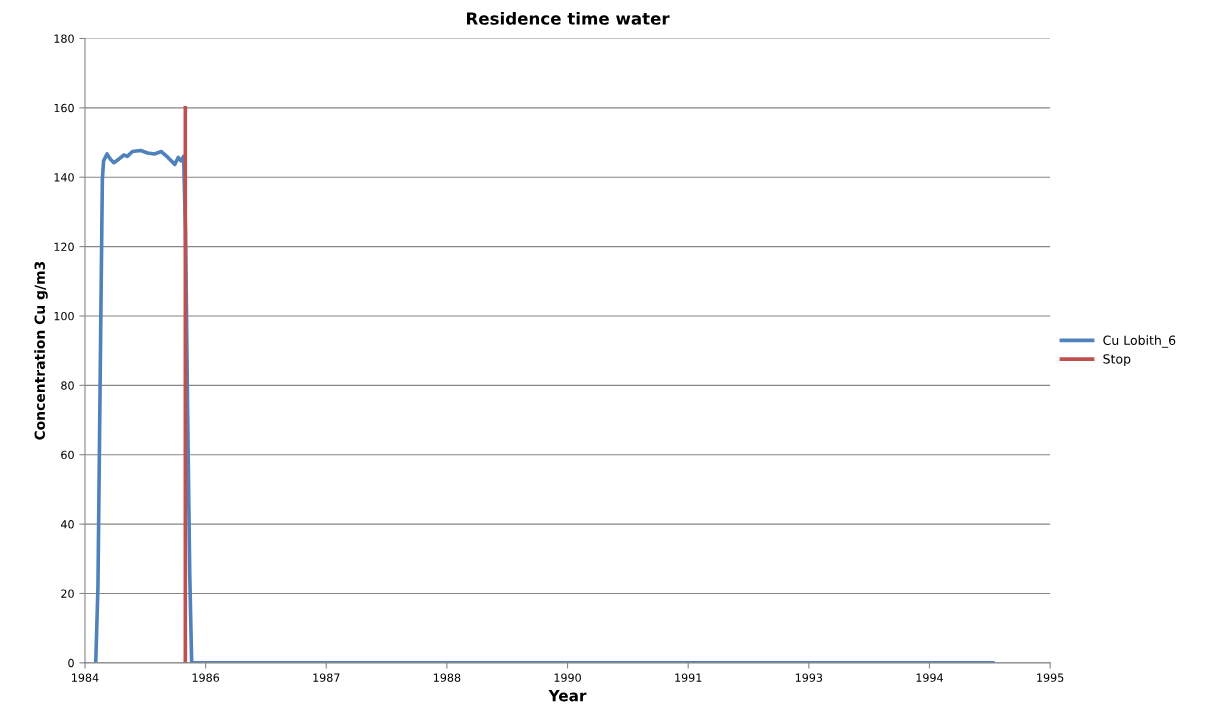  I want to click on legend-label: Stop, so click(1117, 360).